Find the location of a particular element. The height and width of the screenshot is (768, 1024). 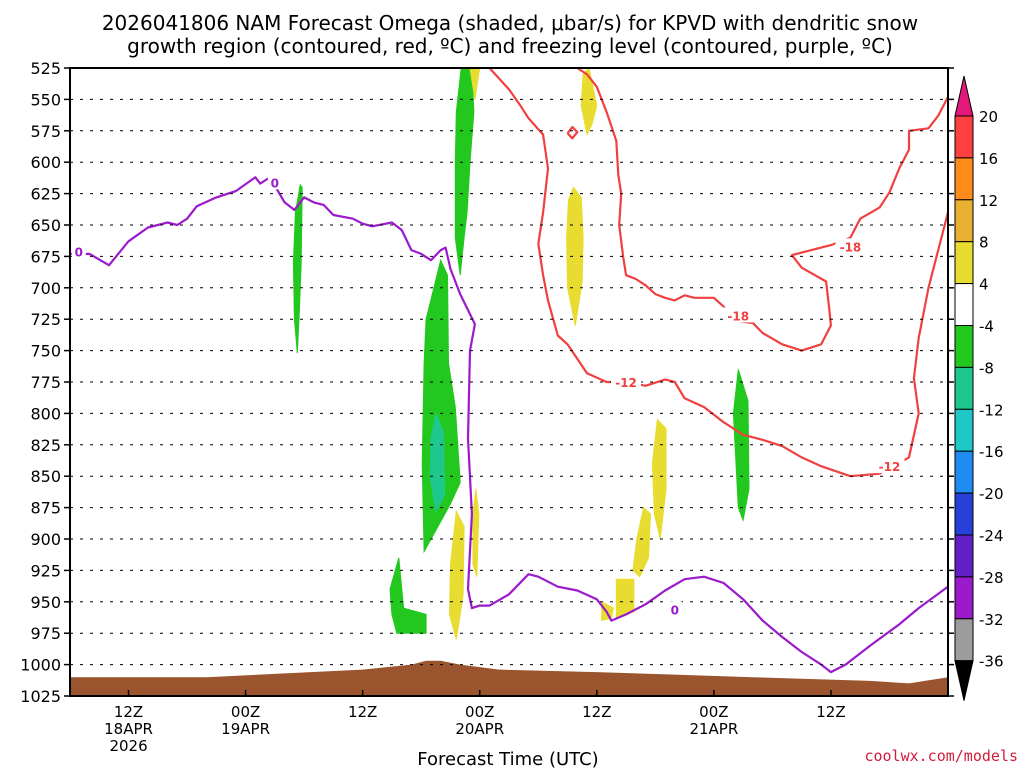

y-tick-label: 600 is located at coordinates (45, 162).